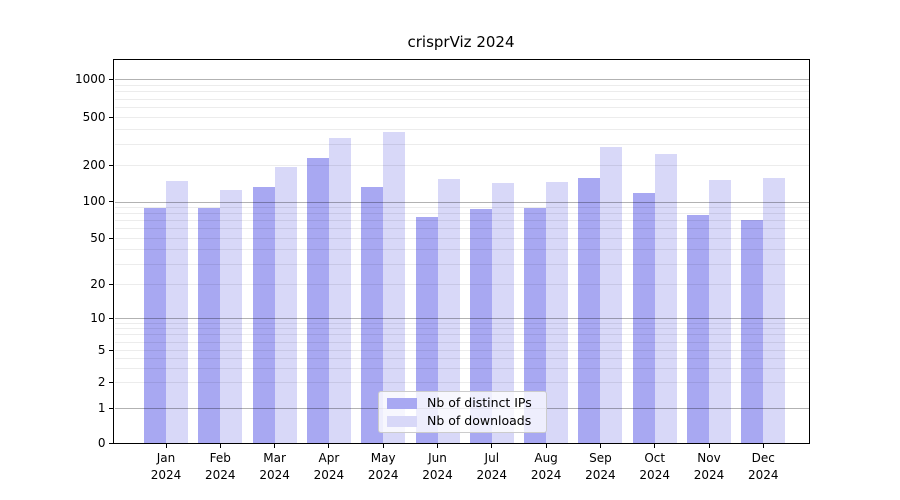 This screenshot has height=500, width=900. What do you see at coordinates (90, 78) in the screenshot?
I see `y-tick-label: 1000` at bounding box center [90, 78].